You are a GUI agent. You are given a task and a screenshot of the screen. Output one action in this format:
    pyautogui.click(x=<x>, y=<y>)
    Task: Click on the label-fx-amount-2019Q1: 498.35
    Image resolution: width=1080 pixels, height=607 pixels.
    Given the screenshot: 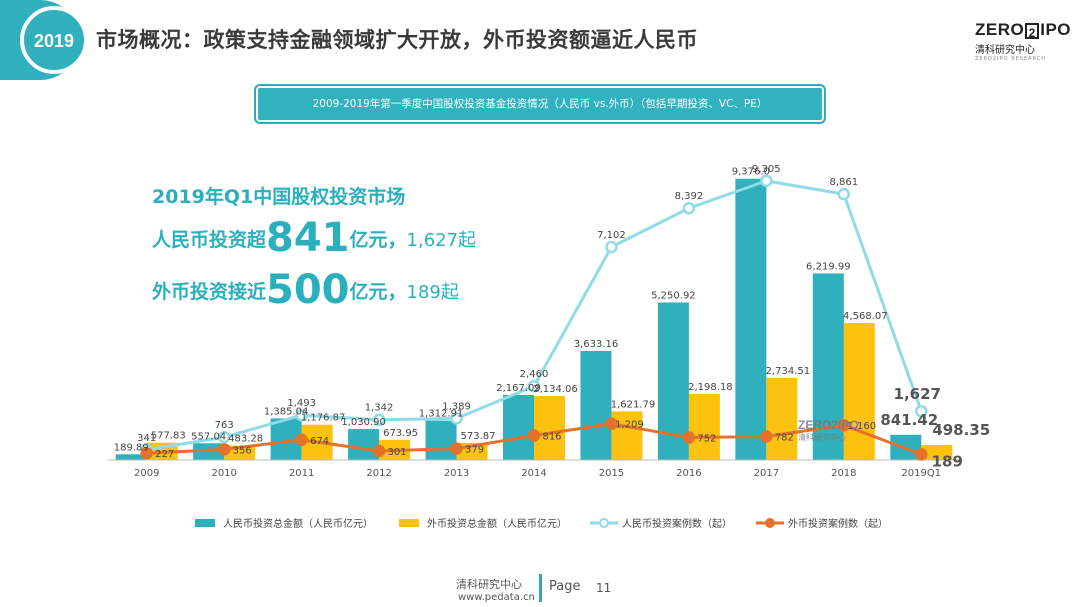 What is the action you would take?
    pyautogui.click(x=961, y=430)
    